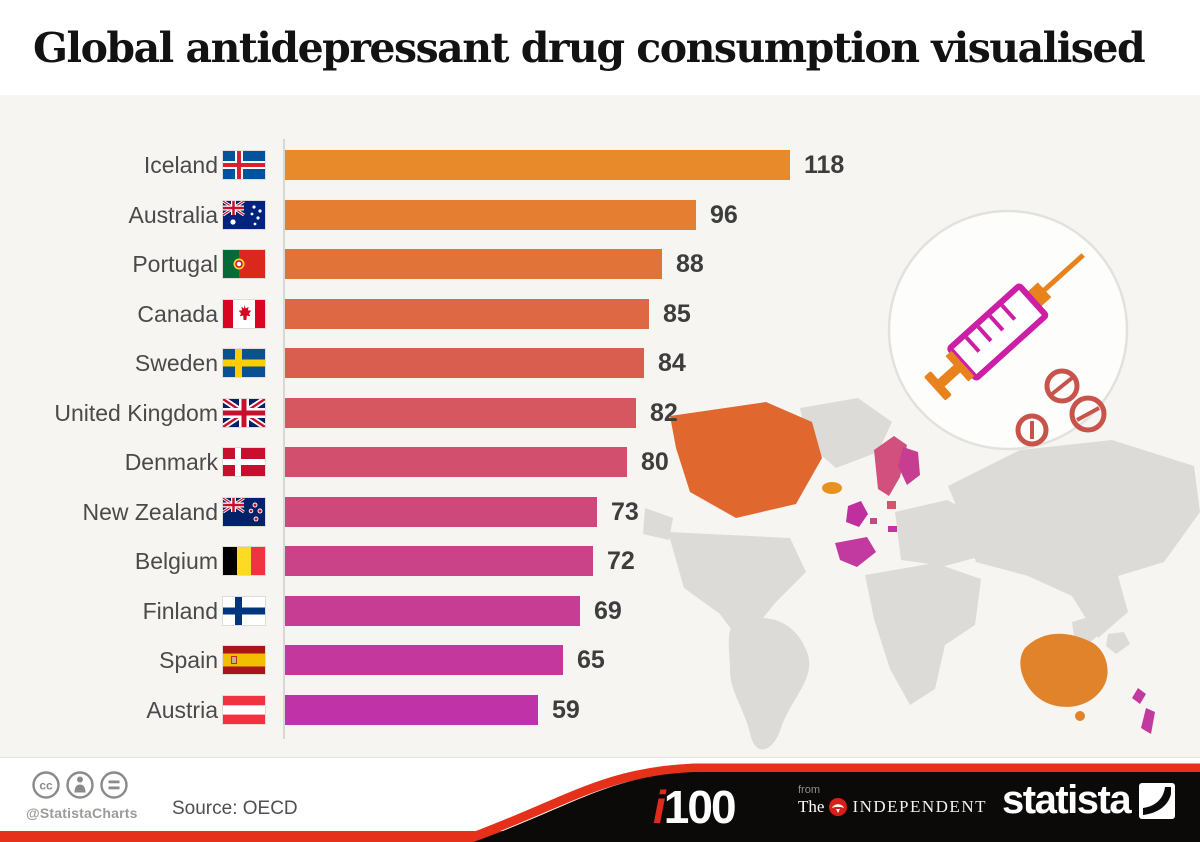 The width and height of the screenshot is (1200, 842). I want to click on flag-icon-is, so click(244, 165).